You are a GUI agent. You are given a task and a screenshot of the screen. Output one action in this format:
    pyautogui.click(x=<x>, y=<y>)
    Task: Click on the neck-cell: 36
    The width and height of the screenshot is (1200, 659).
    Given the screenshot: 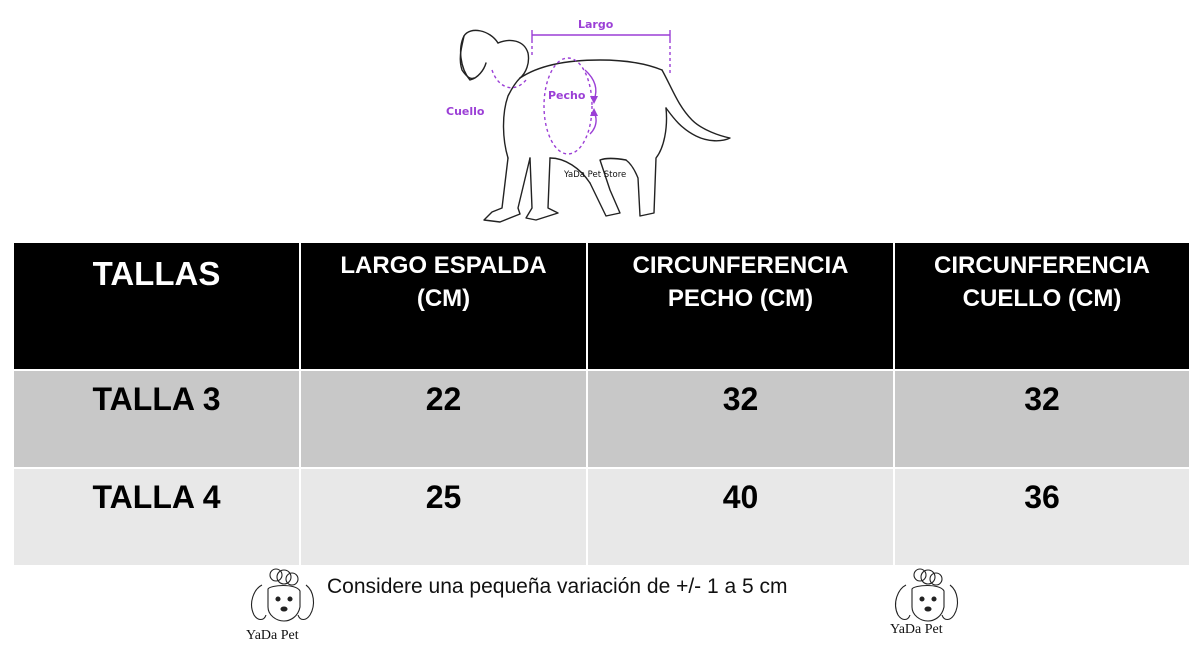 What is the action you would take?
    pyautogui.click(x=1042, y=517)
    